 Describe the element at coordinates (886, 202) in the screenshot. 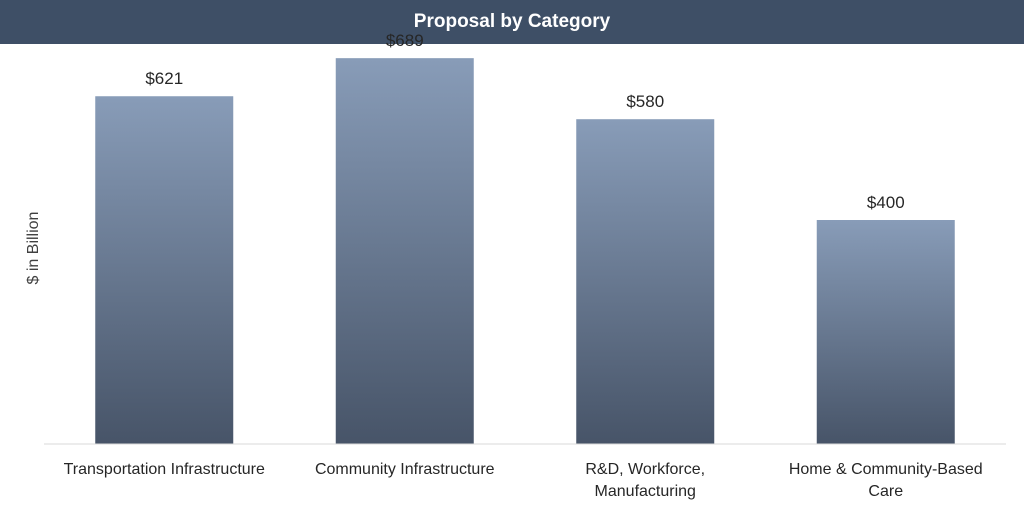

I see `data-label-4: $400` at that location.